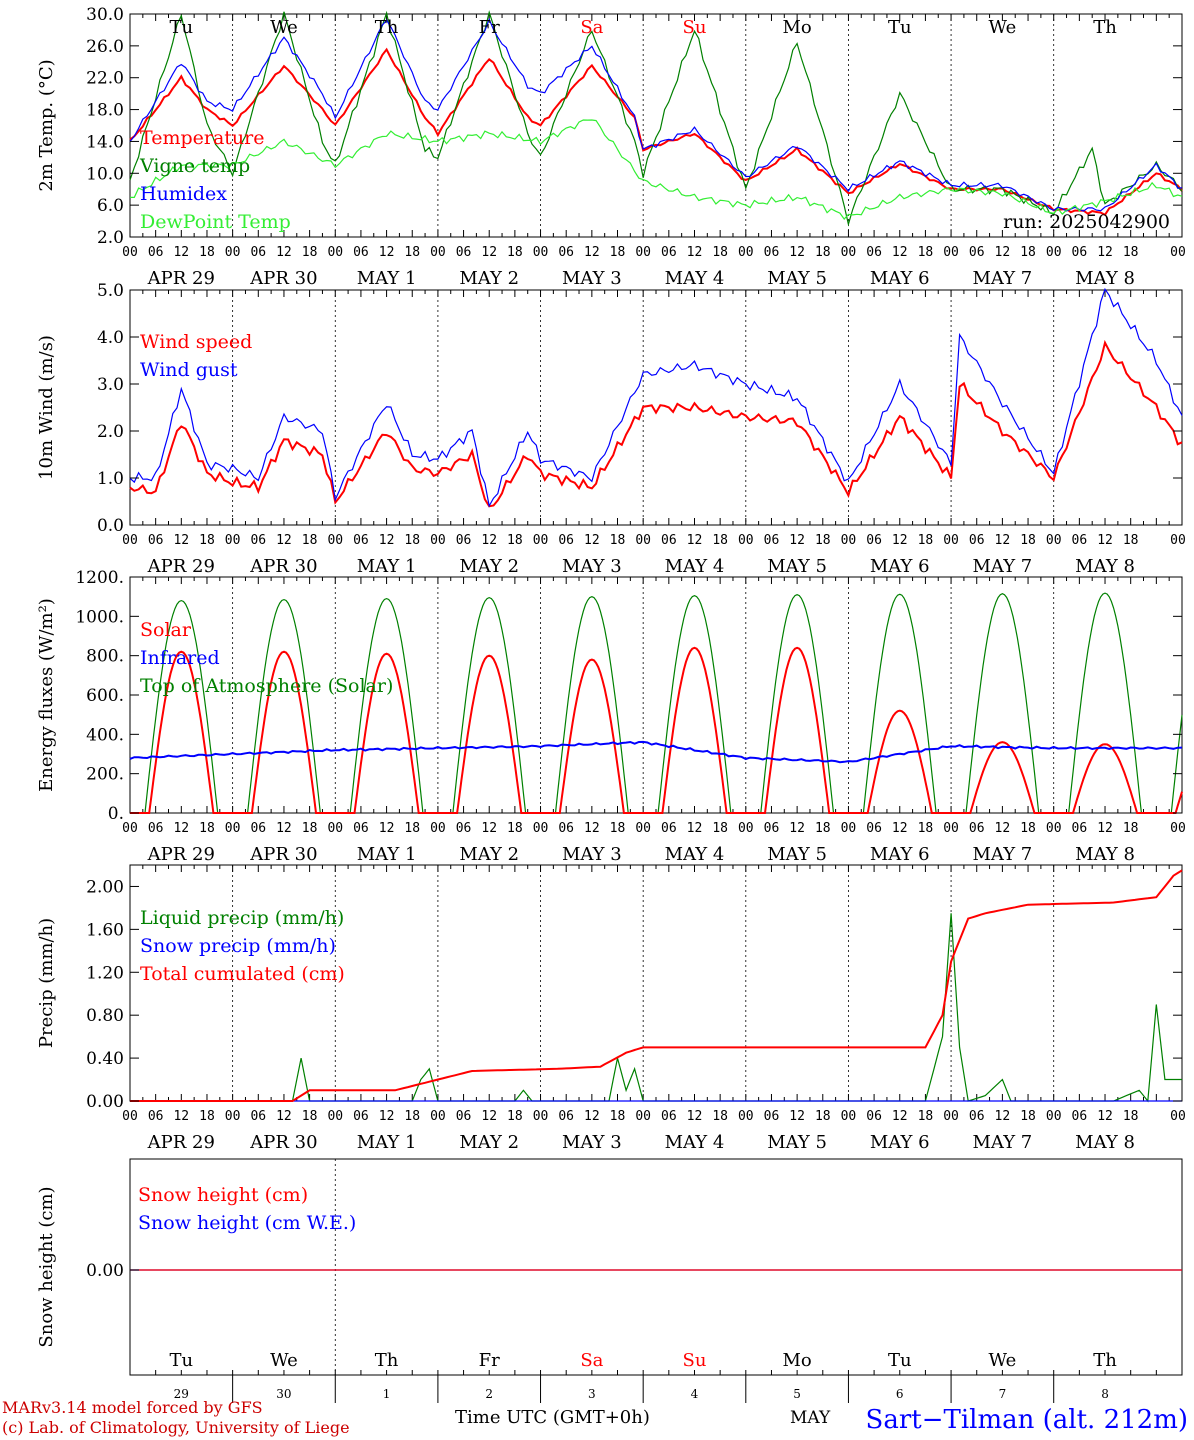  I want to click on date-label: APR 30, so click(283, 278).